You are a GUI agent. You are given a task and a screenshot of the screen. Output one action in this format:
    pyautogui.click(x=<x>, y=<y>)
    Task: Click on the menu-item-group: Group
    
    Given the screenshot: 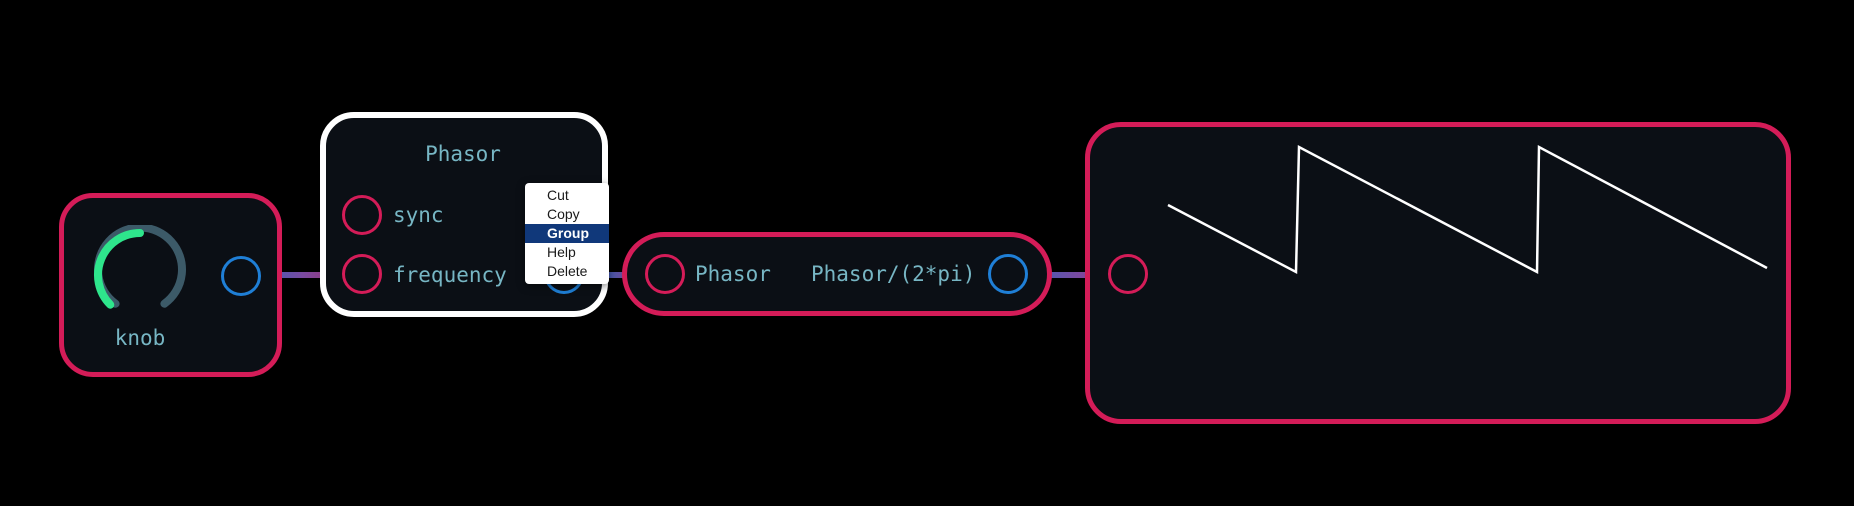 What is the action you would take?
    pyautogui.click(x=567, y=233)
    